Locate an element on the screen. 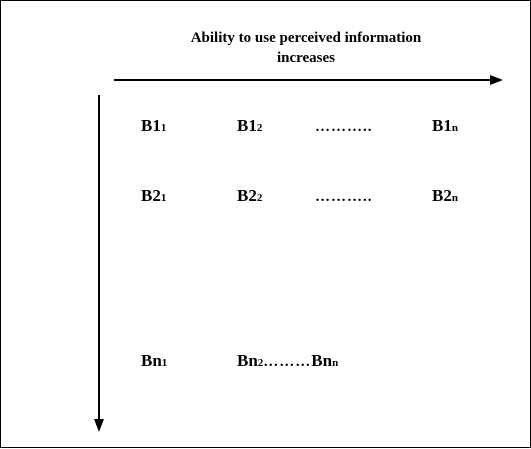 This screenshot has height=449, width=531. caption-line-1: Ability to use perceived information is located at coordinates (306, 38).